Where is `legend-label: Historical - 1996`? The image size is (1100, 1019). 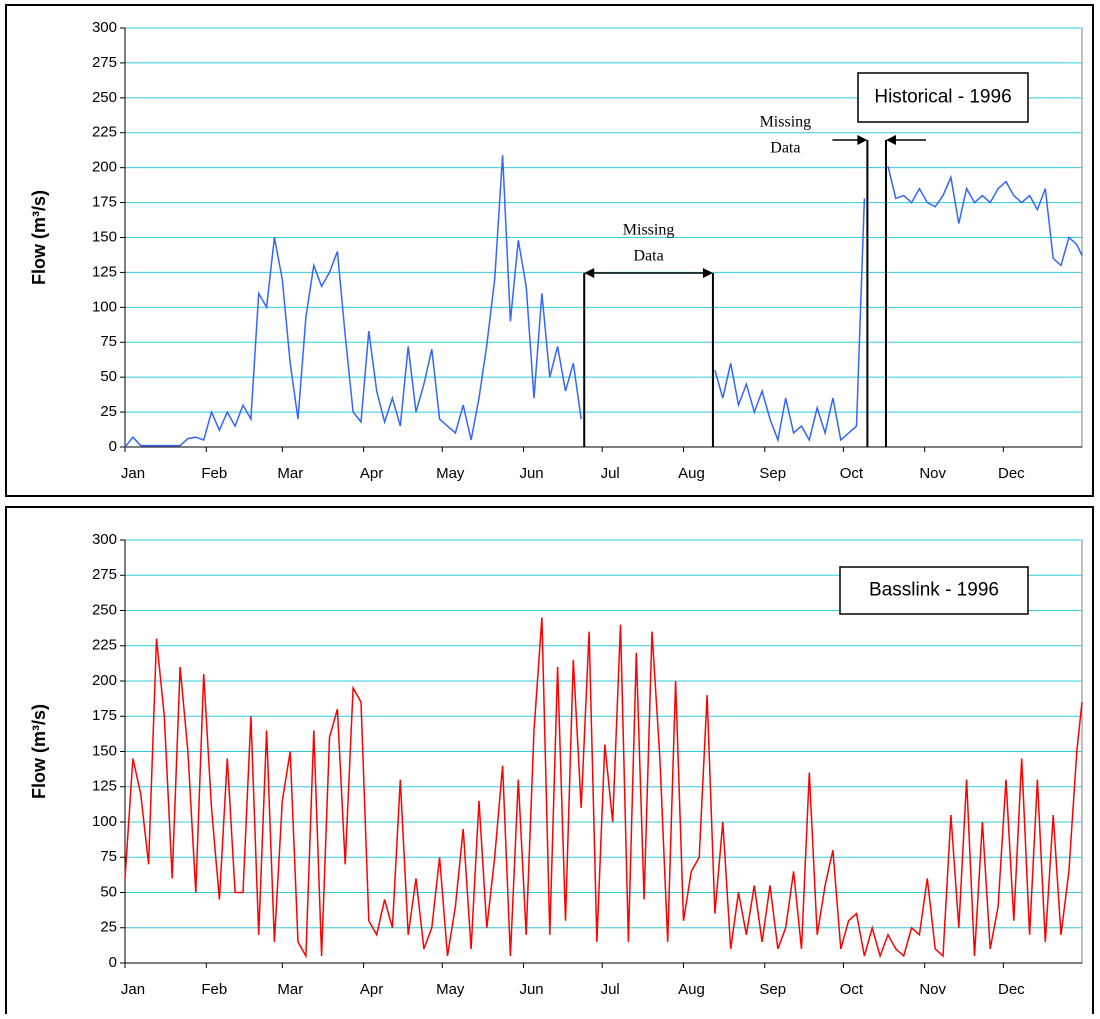
legend-label: Historical - 1996 is located at coordinates (942, 97).